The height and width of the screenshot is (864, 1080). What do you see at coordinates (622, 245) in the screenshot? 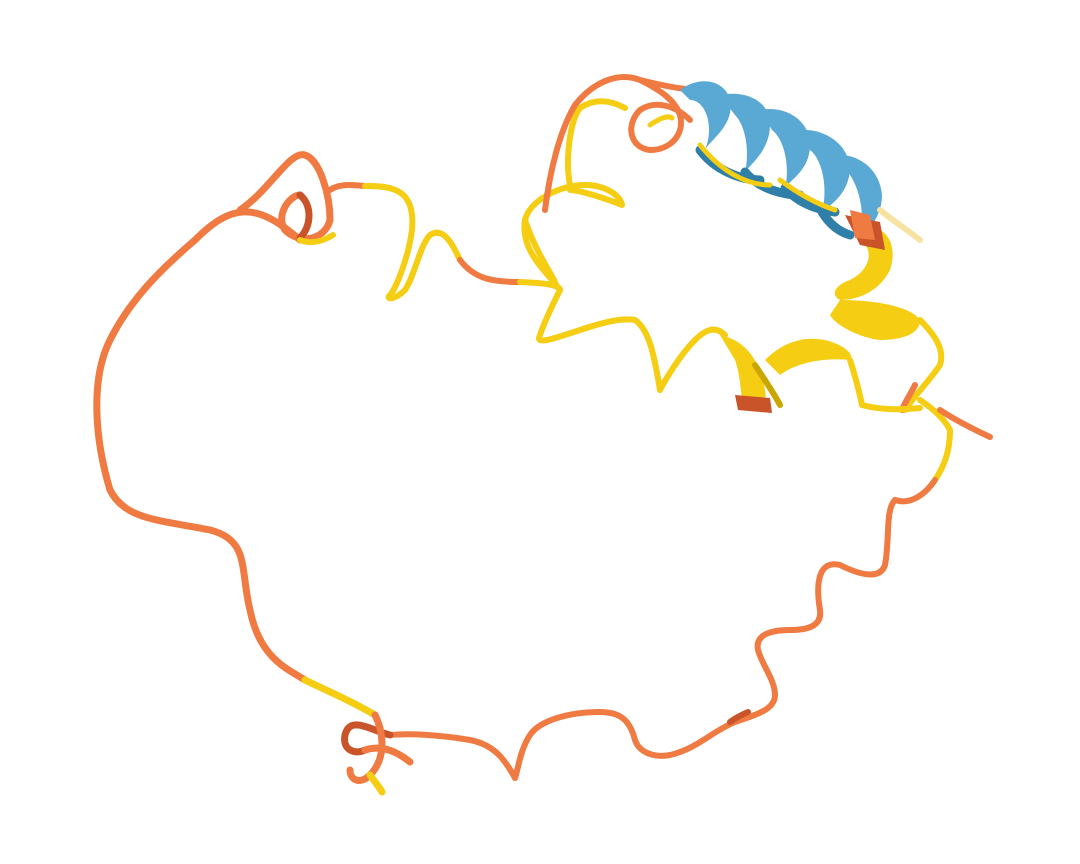
I see `yellow-central-meander` at bounding box center [622, 245].